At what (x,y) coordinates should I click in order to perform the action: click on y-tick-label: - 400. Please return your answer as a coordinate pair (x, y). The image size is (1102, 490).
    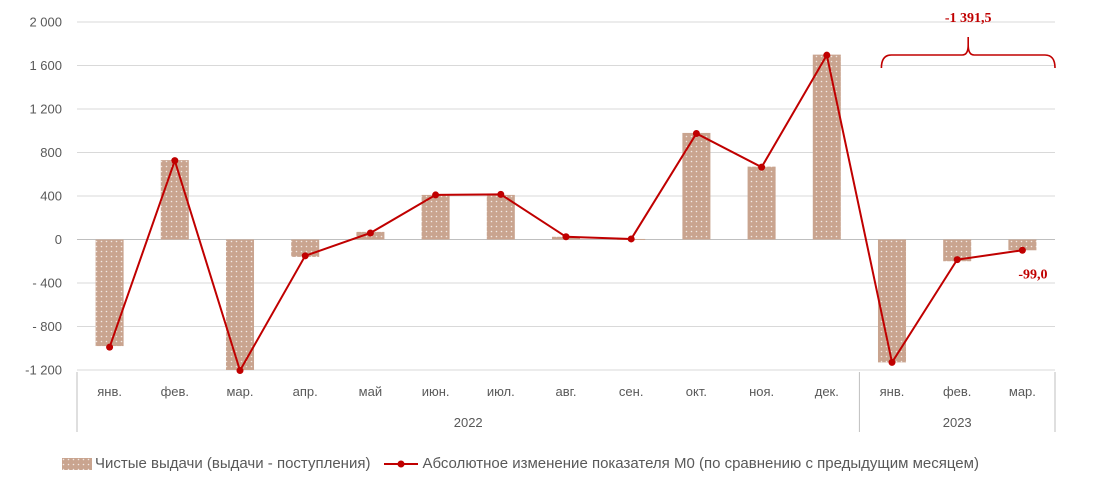
    Looking at the image, I should click on (47, 283).